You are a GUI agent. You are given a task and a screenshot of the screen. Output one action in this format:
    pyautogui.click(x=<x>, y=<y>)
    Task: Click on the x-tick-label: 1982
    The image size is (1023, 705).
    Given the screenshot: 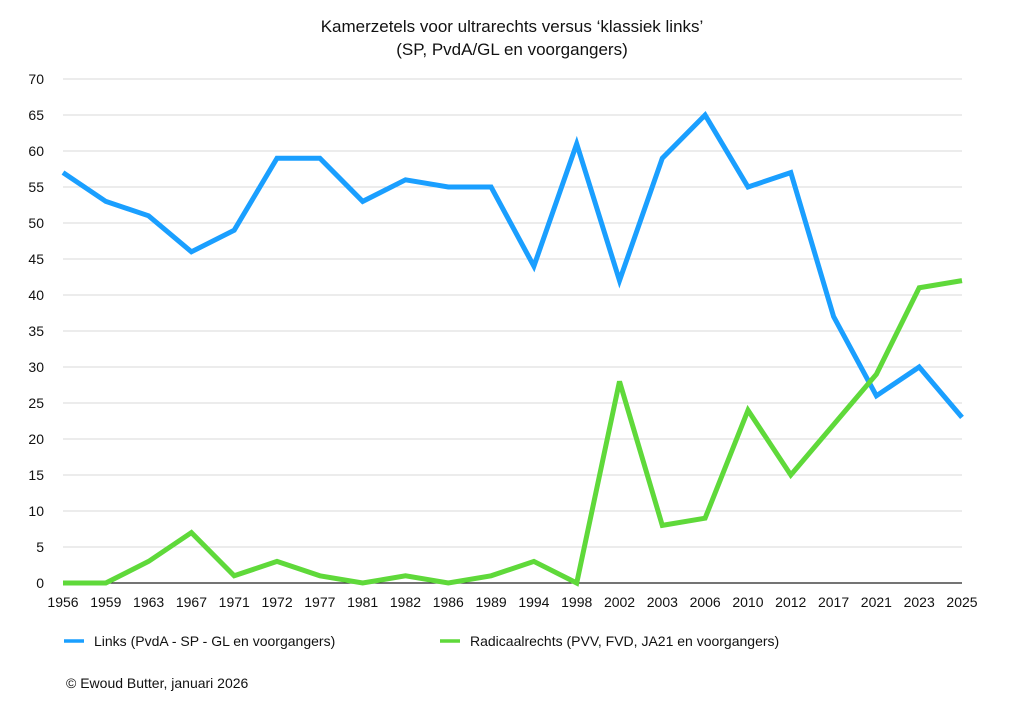 What is the action you would take?
    pyautogui.click(x=405, y=602)
    